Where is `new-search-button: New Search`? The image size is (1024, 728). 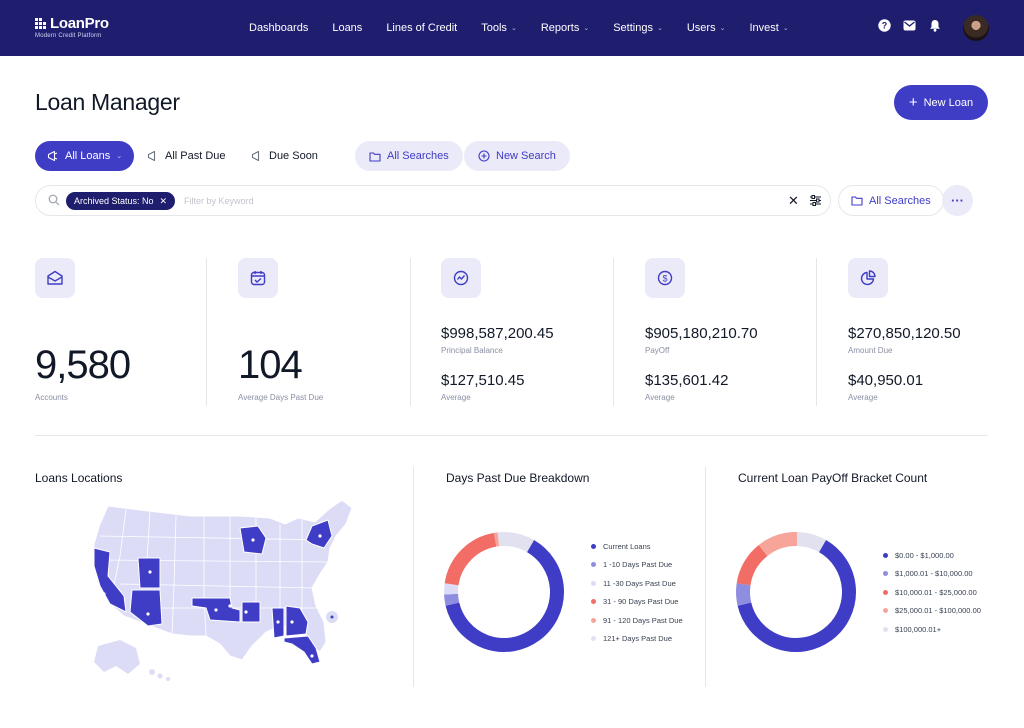 new-search-button: New Search is located at coordinates (517, 156).